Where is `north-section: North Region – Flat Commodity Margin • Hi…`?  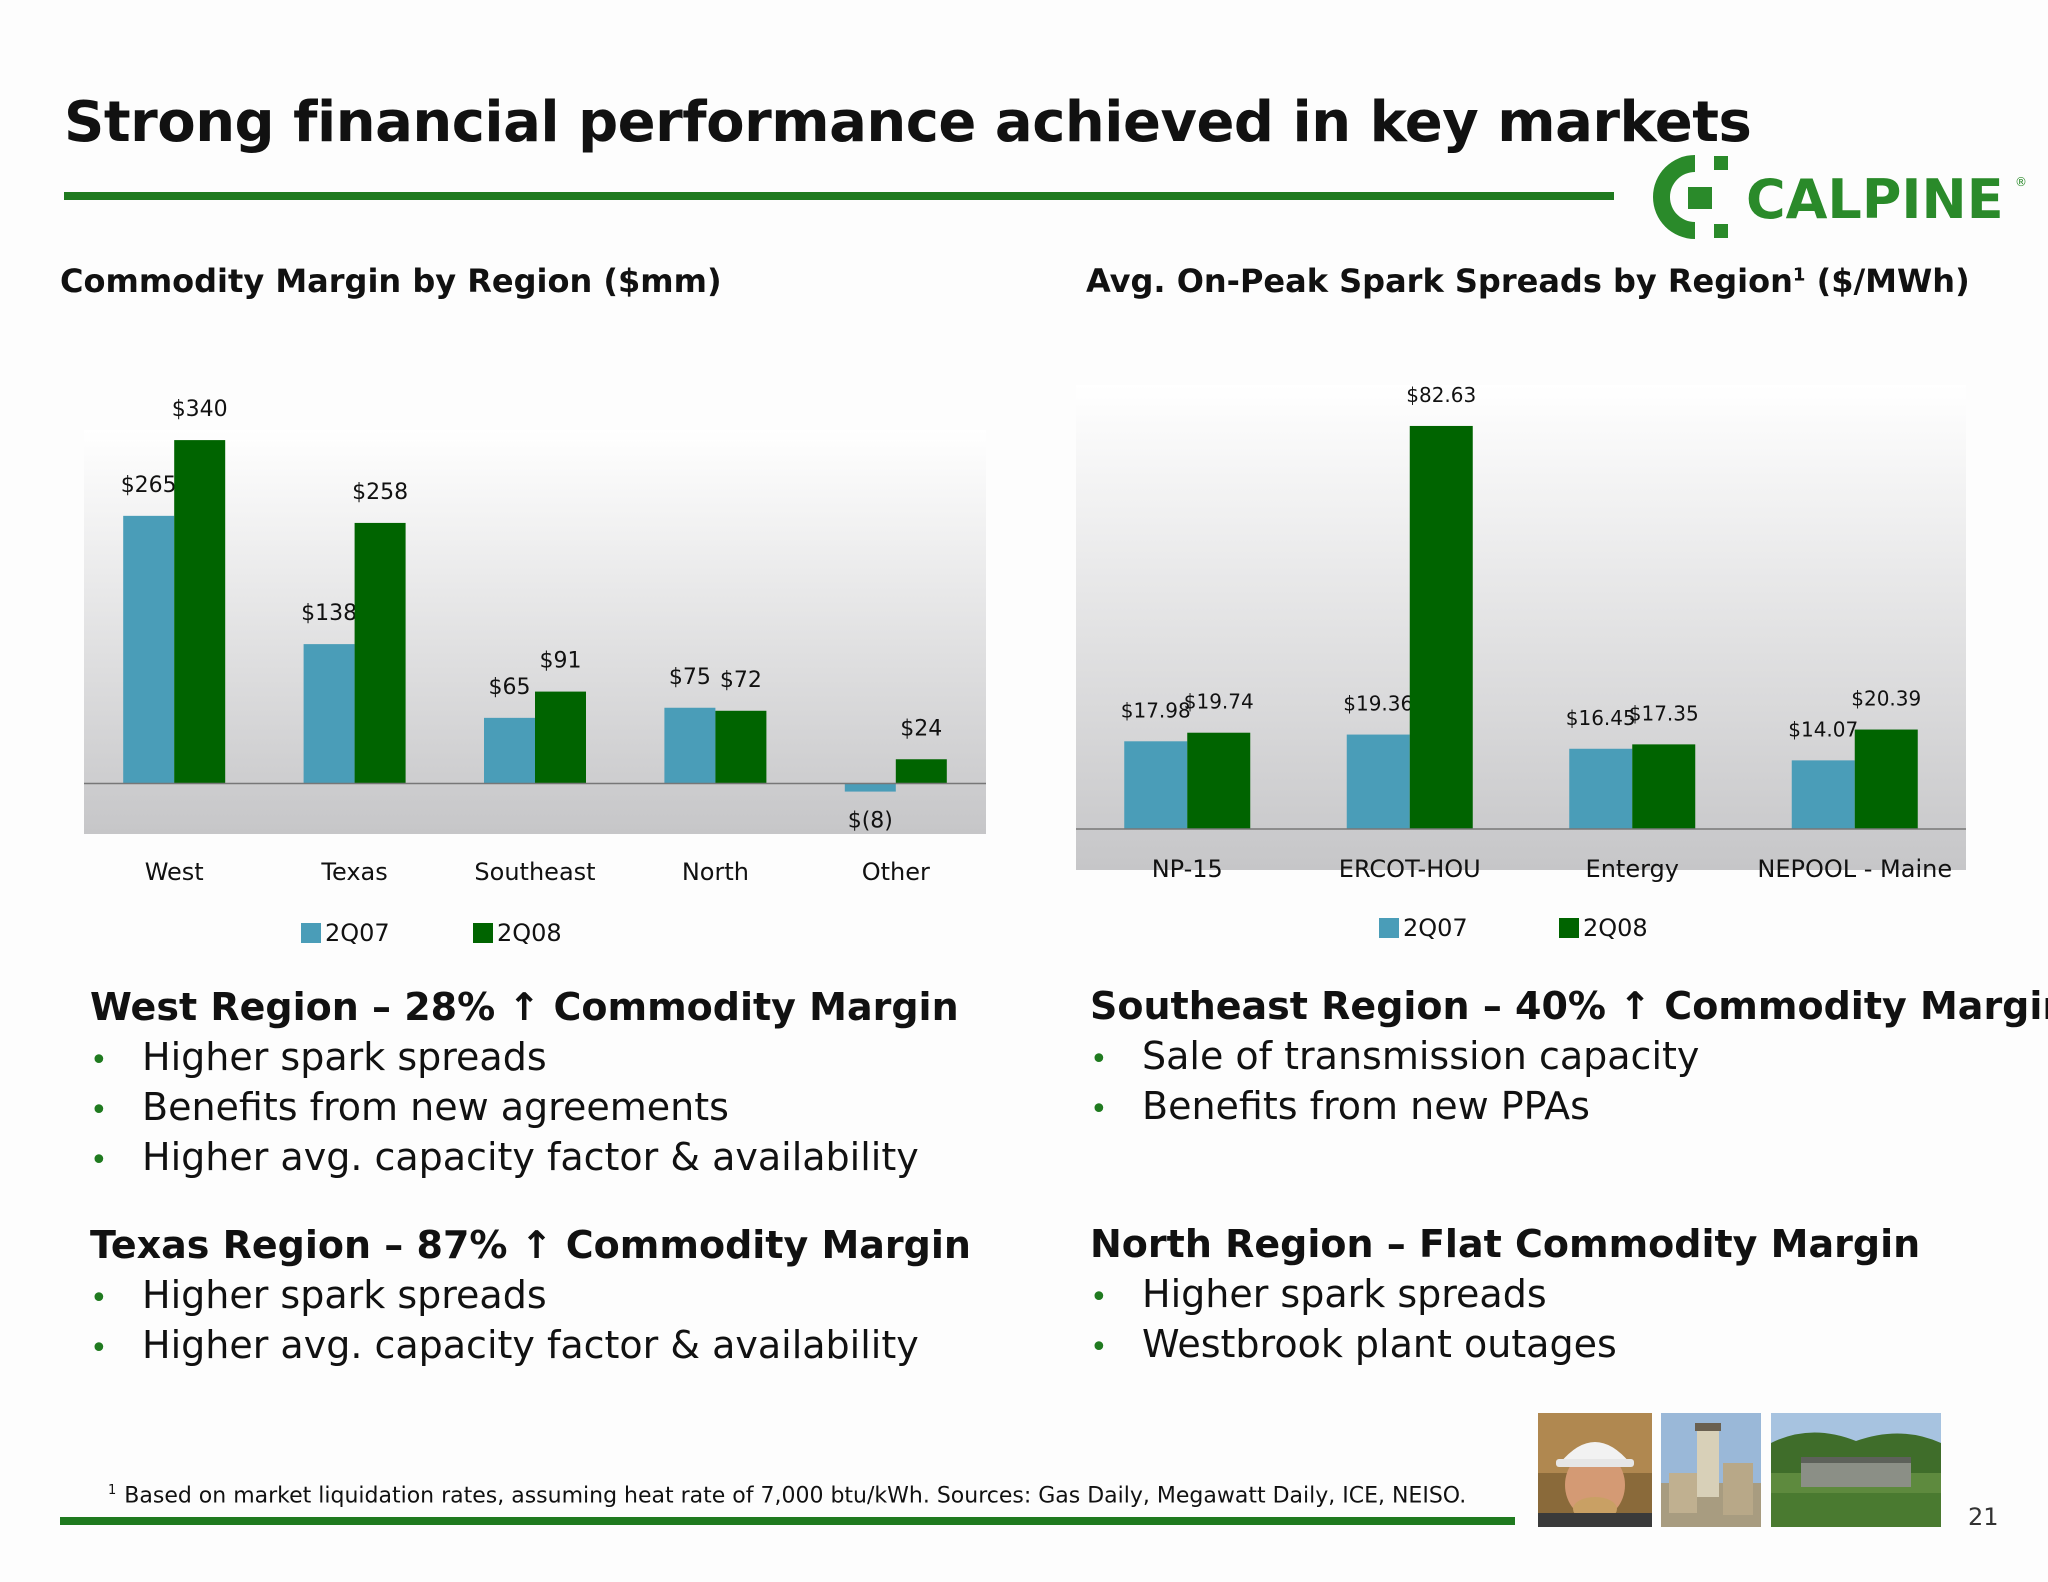
north-section: North Region – Flat Commodity Margin • Hi… is located at coordinates (1505, 1294).